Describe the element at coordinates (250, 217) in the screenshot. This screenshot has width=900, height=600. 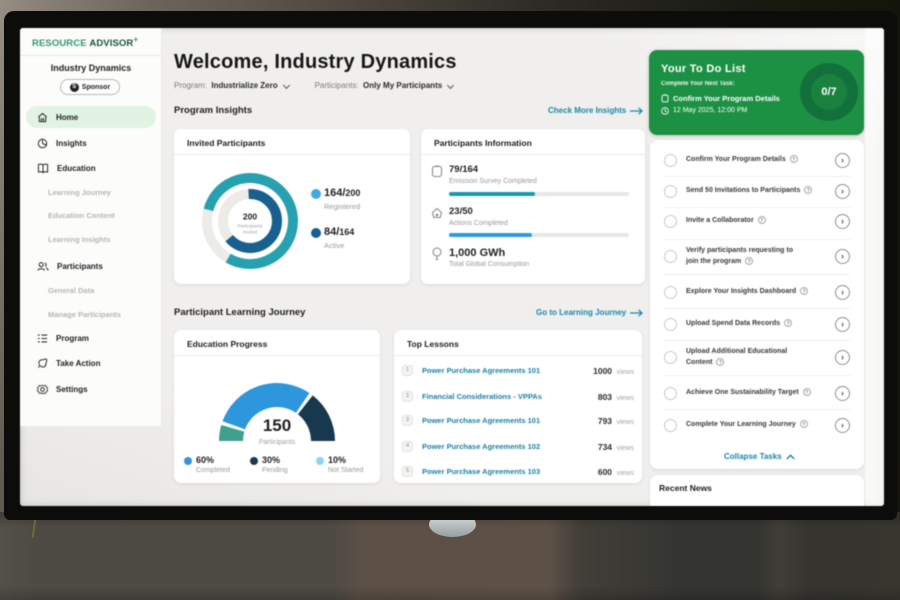
I see `svg-text: 200` at that location.